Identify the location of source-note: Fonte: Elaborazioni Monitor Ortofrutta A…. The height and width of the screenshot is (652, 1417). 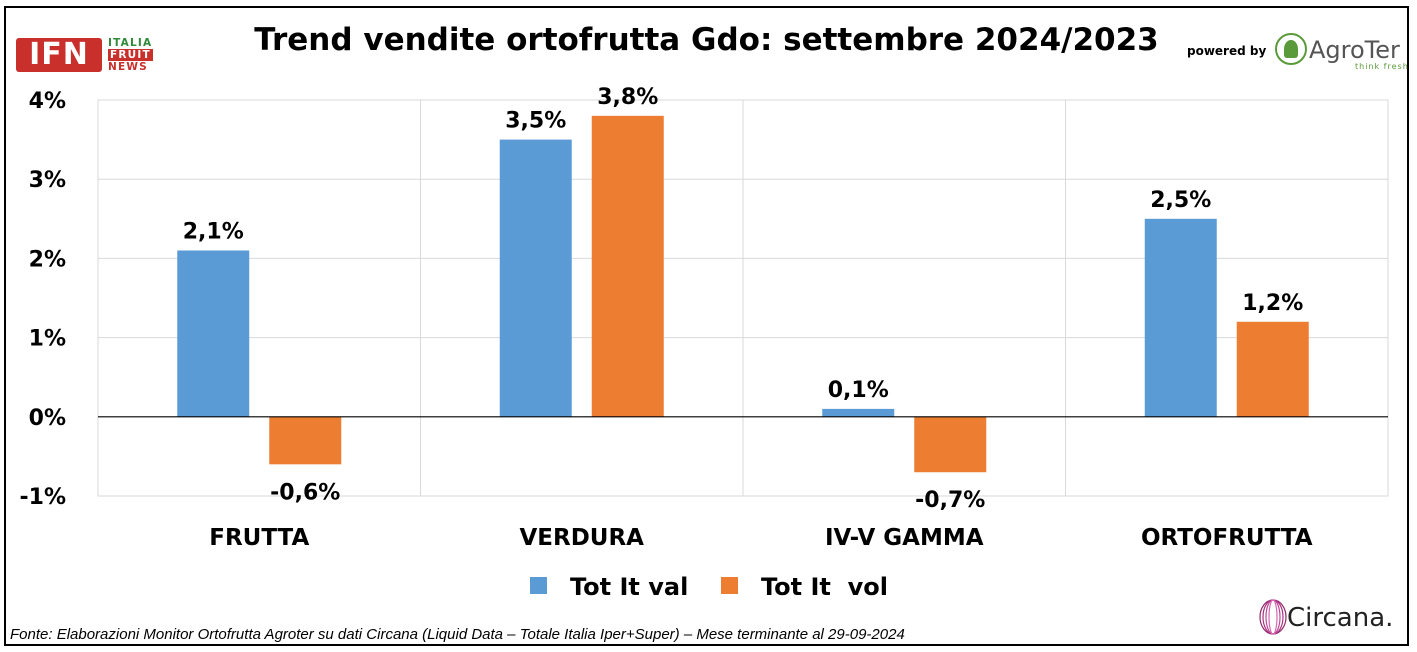
(457, 634).